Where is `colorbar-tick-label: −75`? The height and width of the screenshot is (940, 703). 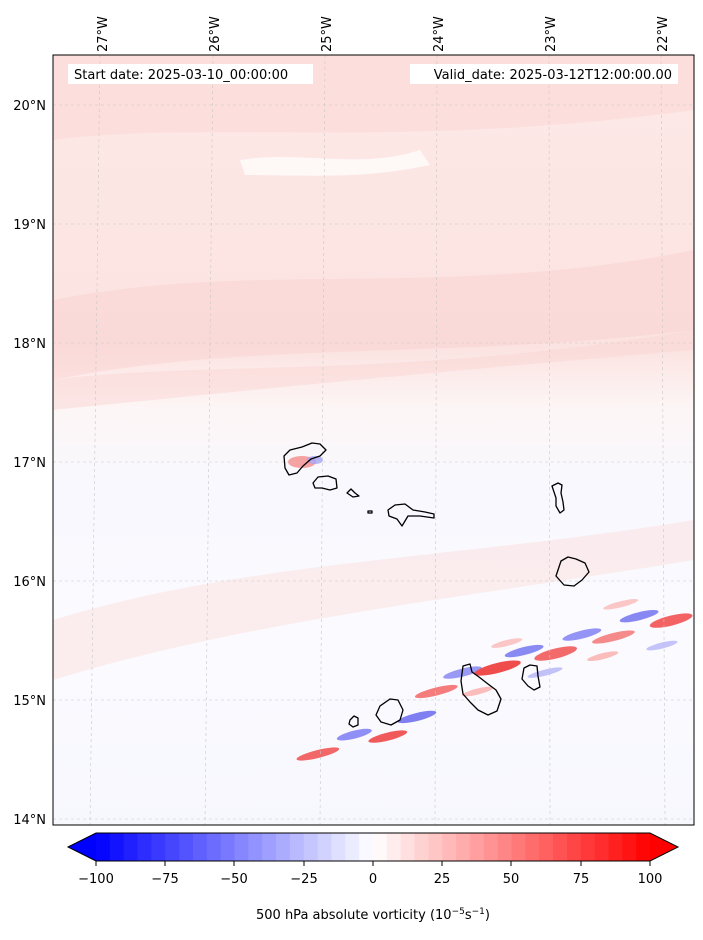 colorbar-tick-label: −75 is located at coordinates (164, 879).